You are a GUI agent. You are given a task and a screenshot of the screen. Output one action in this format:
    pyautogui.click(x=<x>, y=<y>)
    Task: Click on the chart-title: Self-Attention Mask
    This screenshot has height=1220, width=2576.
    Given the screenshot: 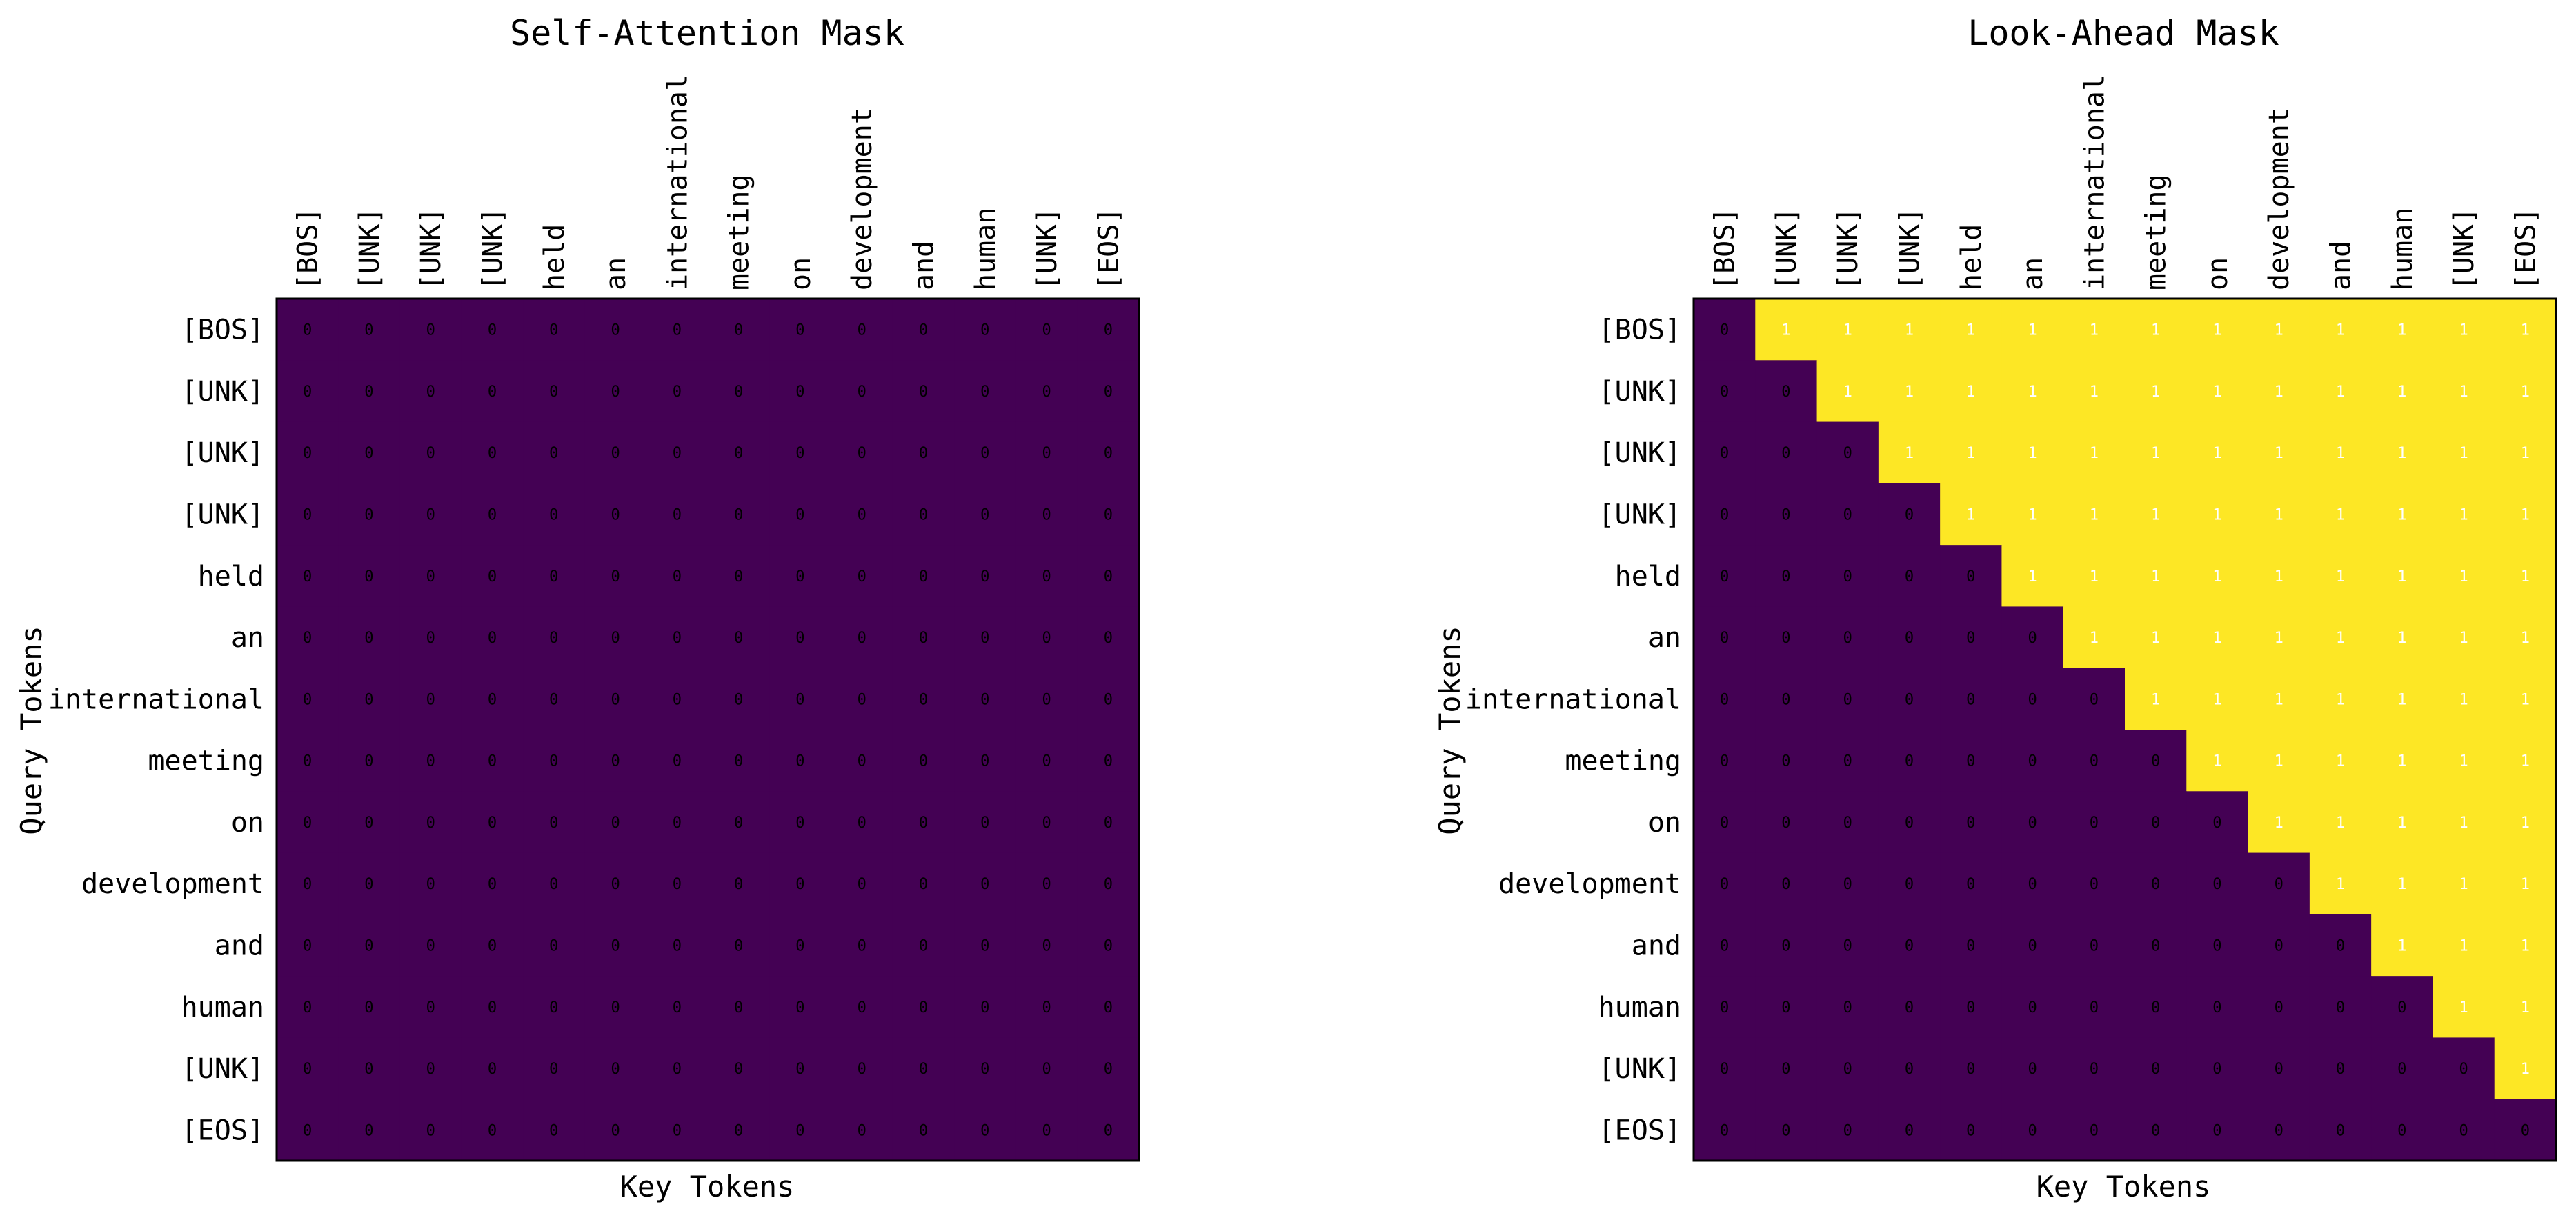 What is the action you would take?
    pyautogui.click(x=707, y=33)
    